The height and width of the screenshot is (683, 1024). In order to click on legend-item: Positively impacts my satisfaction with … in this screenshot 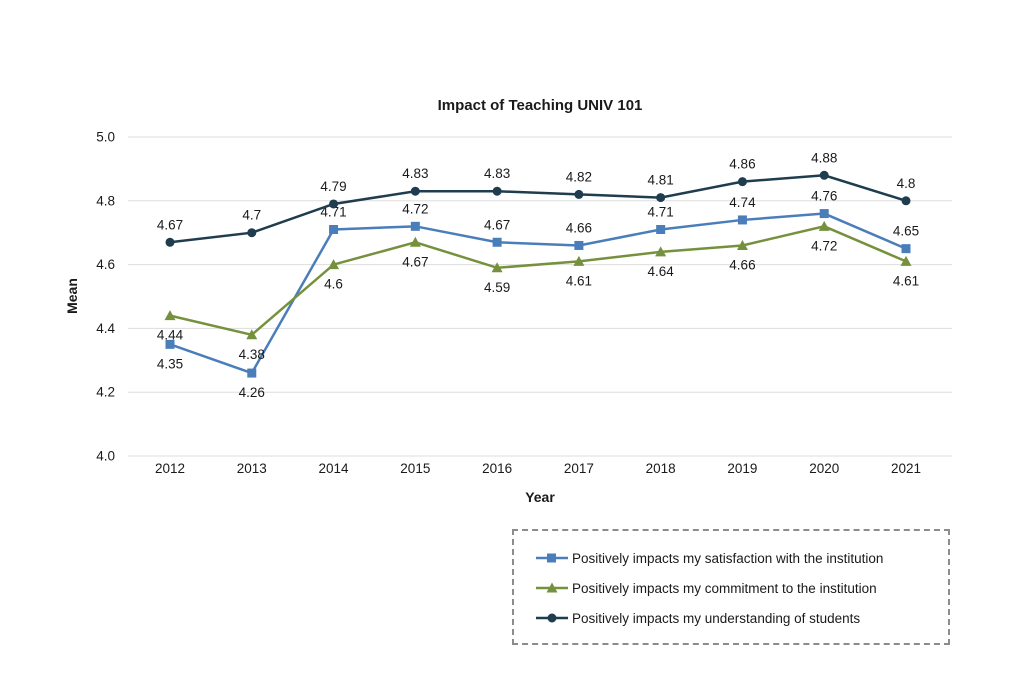, I will do `click(741, 558)`.